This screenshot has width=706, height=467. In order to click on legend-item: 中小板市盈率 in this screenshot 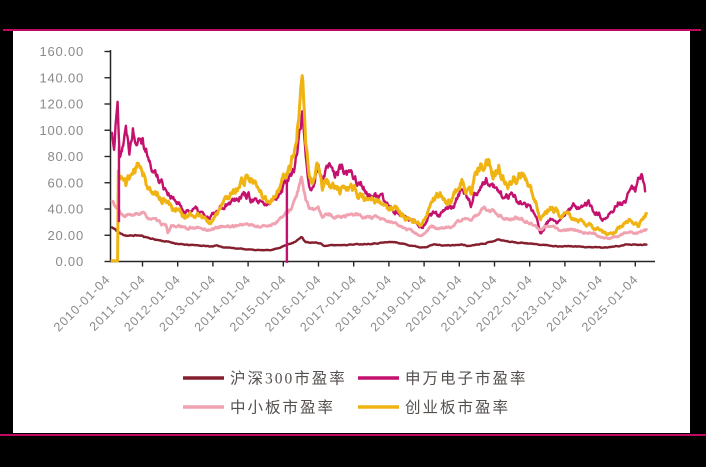, I will do `click(259, 408)`.